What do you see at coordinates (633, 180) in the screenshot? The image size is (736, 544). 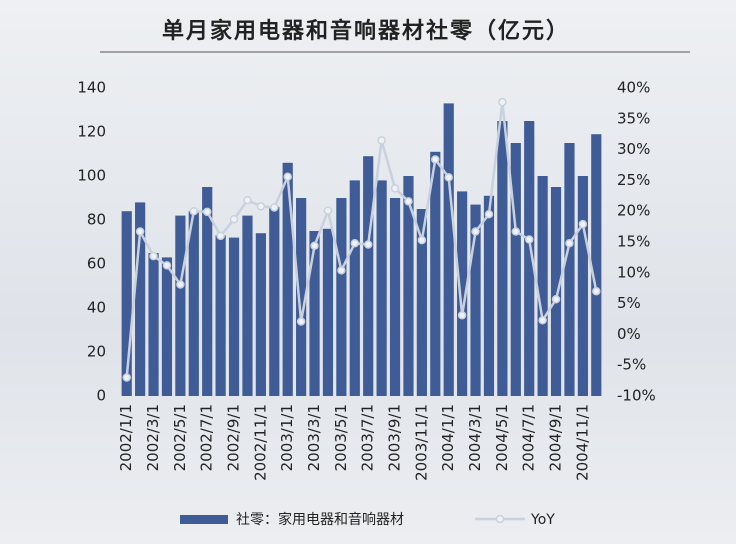 I see `y2-tick-label: 25%` at bounding box center [633, 180].